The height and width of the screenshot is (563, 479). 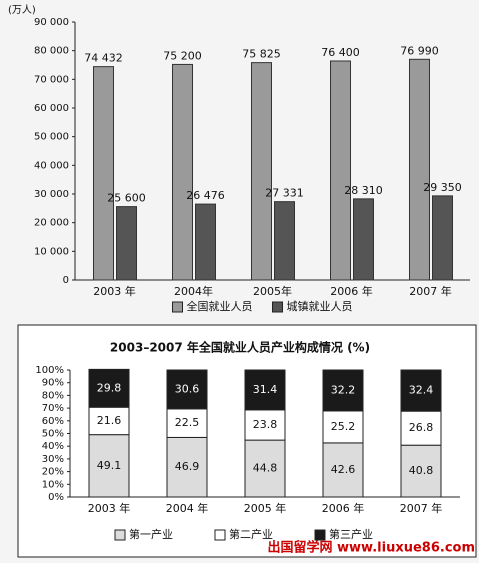 I want to click on value-label: 40.8, so click(x=421, y=470).